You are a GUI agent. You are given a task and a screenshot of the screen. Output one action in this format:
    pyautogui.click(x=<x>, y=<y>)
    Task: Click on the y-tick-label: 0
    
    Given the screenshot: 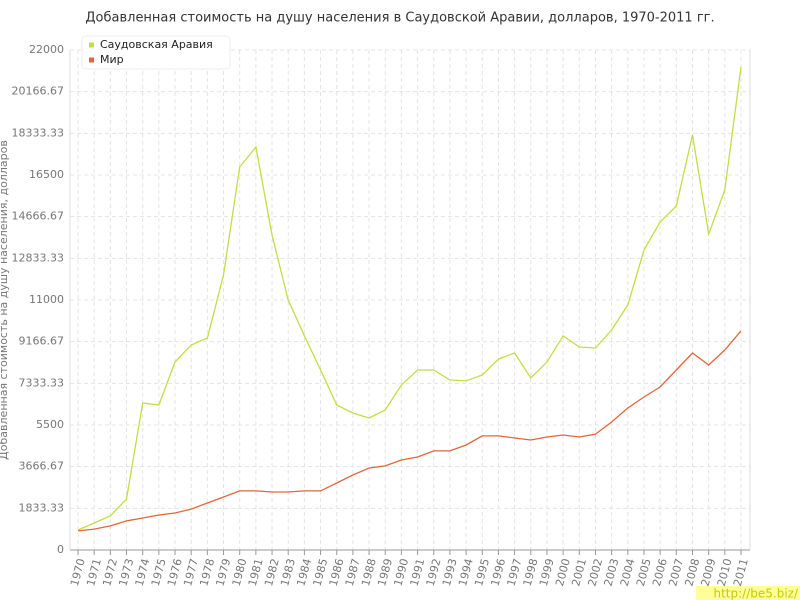 What is the action you would take?
    pyautogui.click(x=60, y=549)
    